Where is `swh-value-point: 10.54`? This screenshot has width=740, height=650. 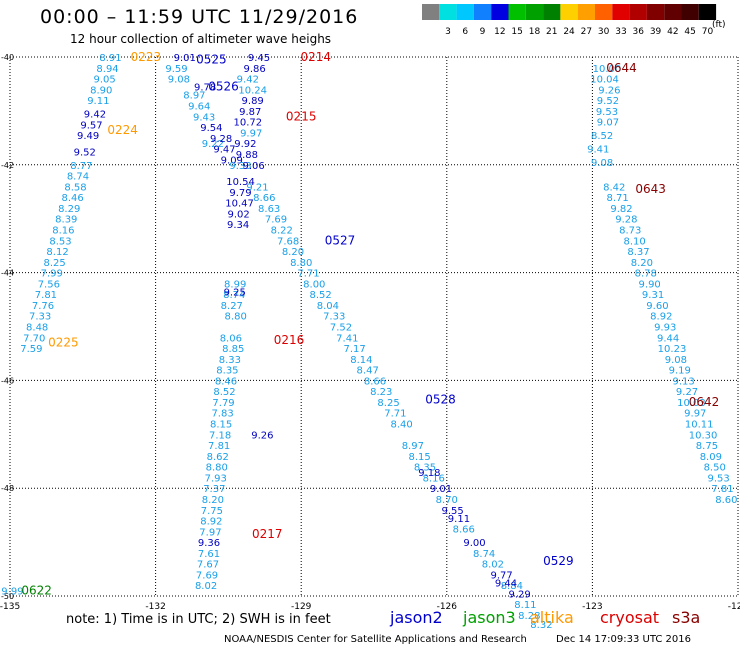
swh-value-point: 10.54 is located at coordinates (240, 182).